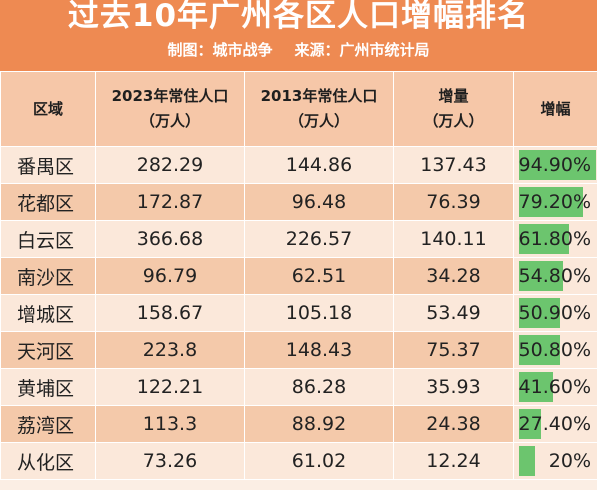 This screenshot has height=490, width=597. Describe the element at coordinates (48, 109) in the screenshot. I see `column-header-district: 区域` at that location.